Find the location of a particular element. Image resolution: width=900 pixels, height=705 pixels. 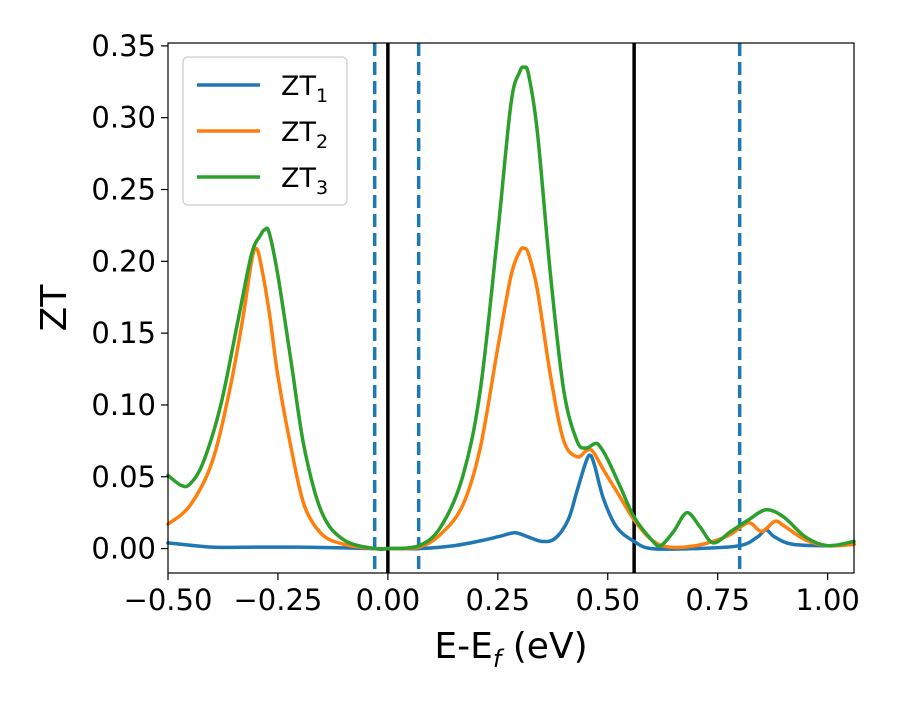

y-tick-label: 0.25 is located at coordinates (123, 190).